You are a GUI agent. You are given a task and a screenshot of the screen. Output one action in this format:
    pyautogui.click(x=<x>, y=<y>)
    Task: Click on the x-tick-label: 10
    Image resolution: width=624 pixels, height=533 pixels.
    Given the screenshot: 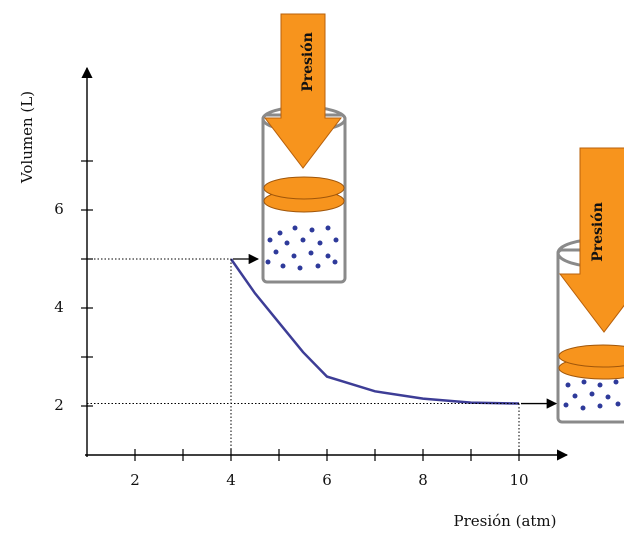 What is the action you would take?
    pyautogui.click(x=518, y=480)
    